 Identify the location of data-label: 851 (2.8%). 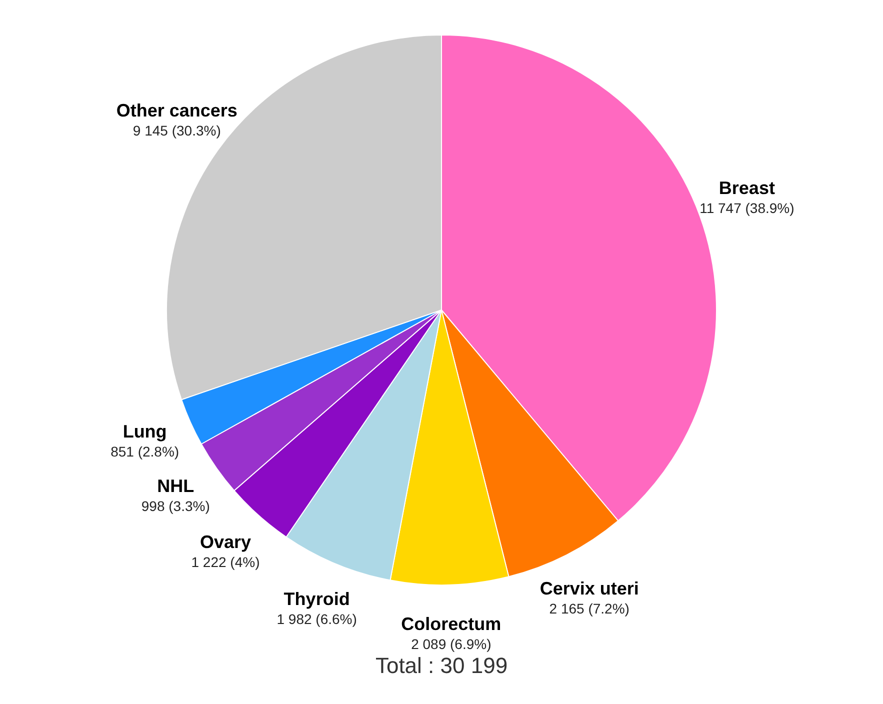
(145, 452).